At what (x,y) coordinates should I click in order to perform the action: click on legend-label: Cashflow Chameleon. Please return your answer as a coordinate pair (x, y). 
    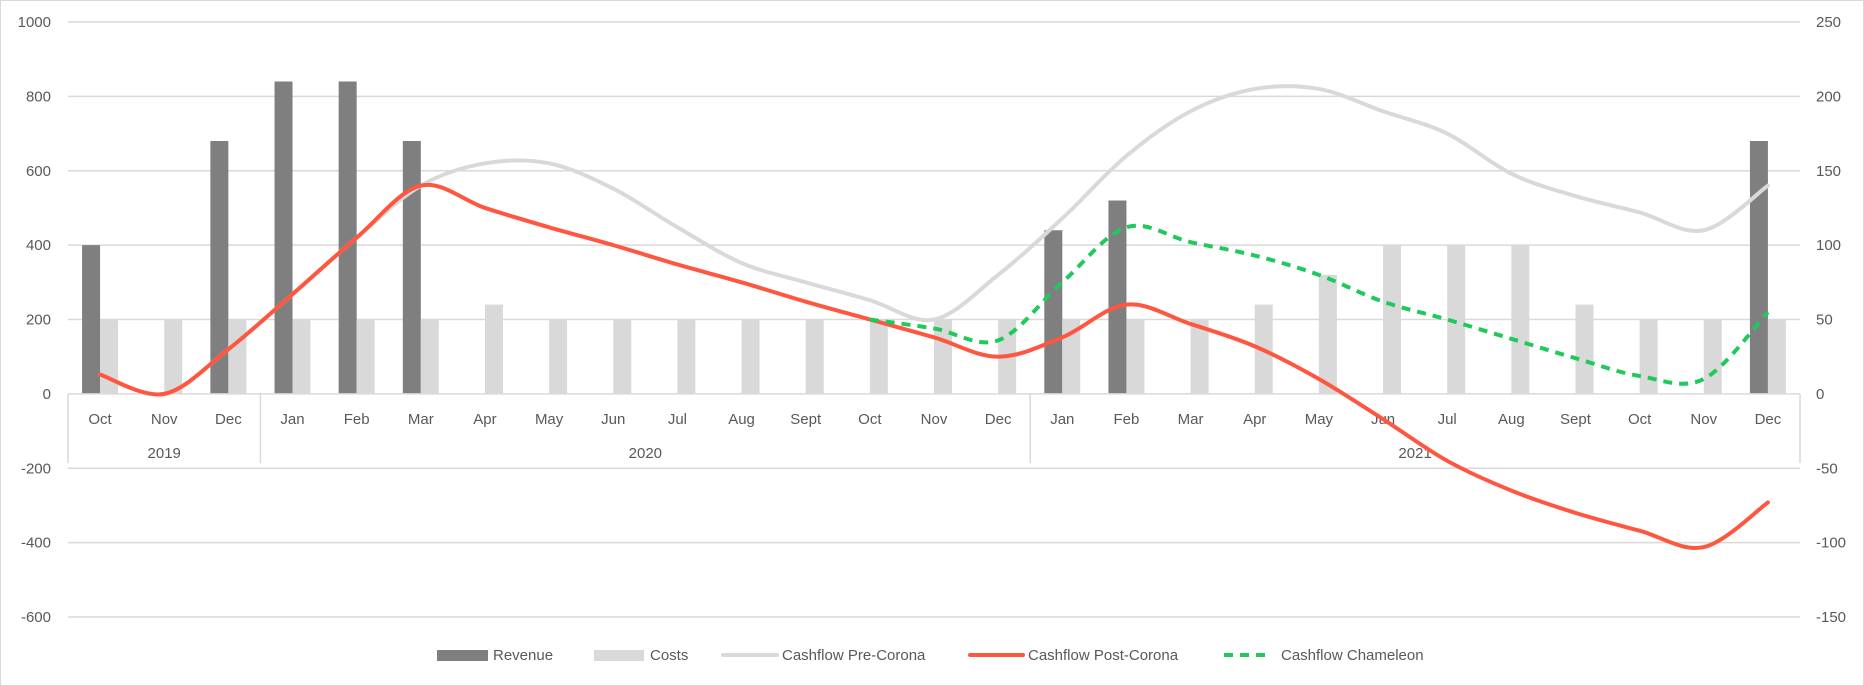
    Looking at the image, I should click on (1352, 655).